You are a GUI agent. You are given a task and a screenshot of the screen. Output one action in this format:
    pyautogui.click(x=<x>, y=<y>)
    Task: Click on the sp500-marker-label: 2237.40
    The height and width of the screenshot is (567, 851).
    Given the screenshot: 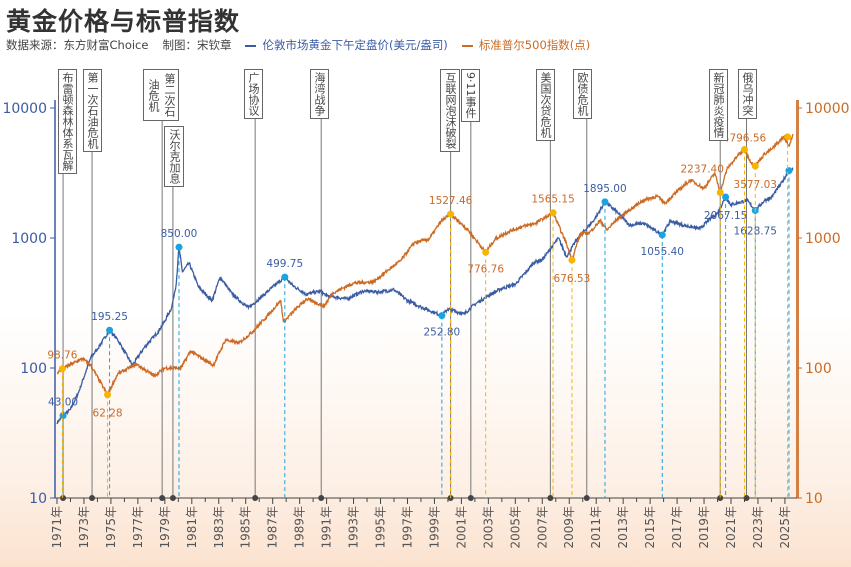 What is the action you would take?
    pyautogui.click(x=702, y=170)
    